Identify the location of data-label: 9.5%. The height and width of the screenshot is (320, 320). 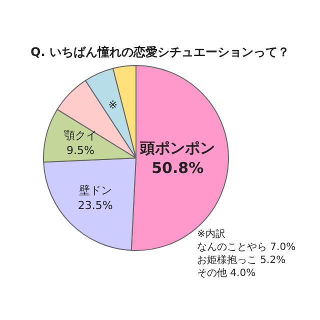
(80, 150).